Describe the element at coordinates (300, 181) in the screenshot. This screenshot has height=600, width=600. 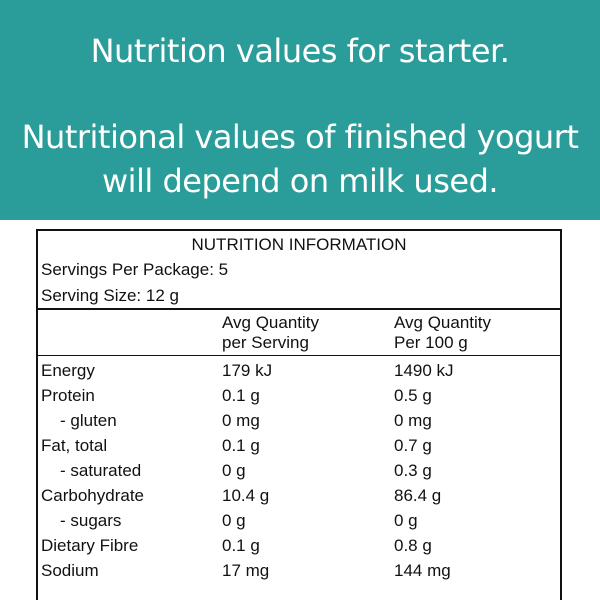
I see `banner-line-3: will depend on milk used.` at that location.